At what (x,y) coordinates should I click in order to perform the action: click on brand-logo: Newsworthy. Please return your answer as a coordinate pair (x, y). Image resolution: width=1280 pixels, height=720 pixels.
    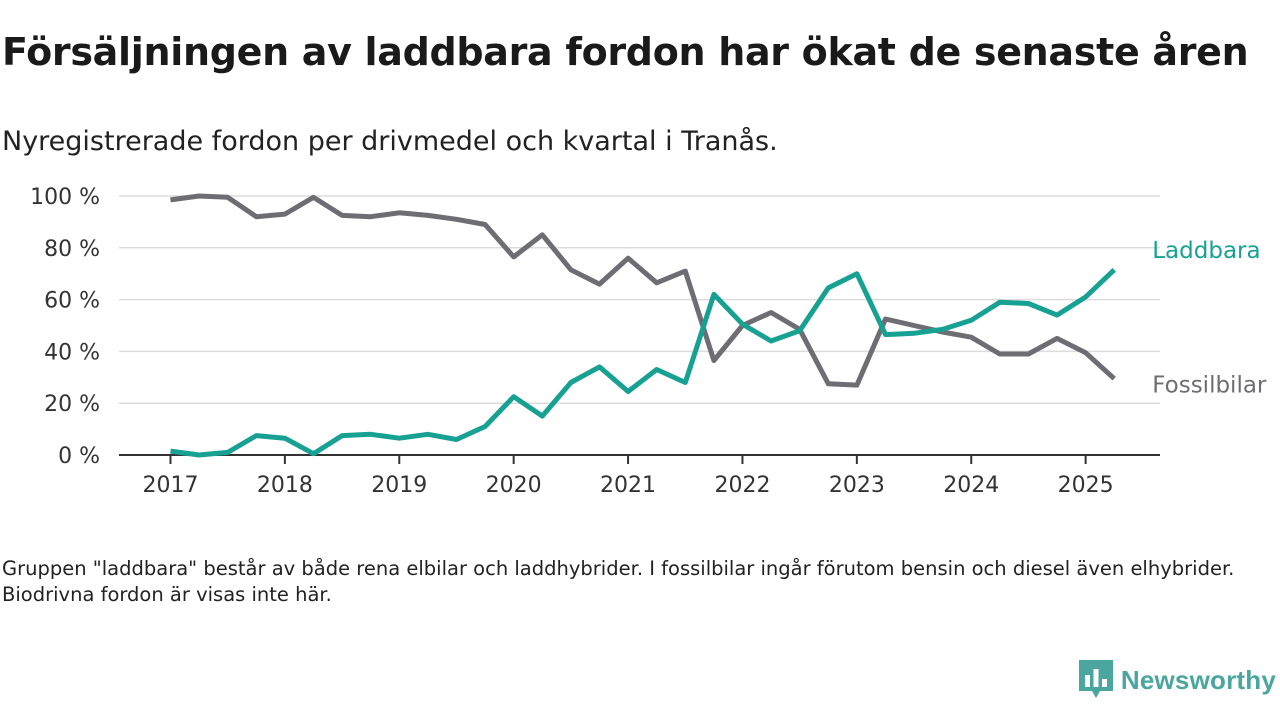
    Looking at the image, I should click on (1177, 680).